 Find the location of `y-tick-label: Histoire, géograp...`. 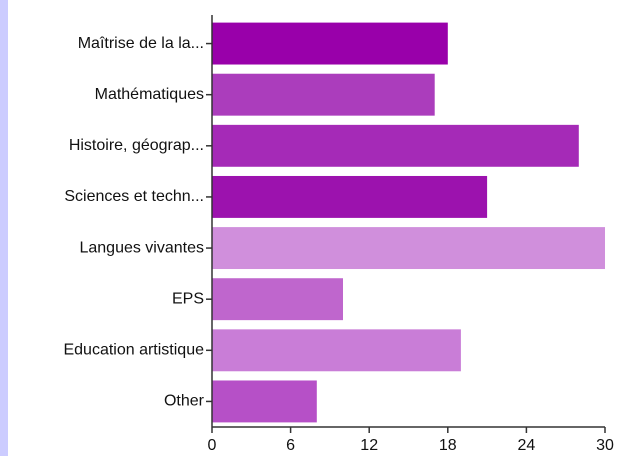

y-tick-label: Histoire, géograp... is located at coordinates (136, 145).